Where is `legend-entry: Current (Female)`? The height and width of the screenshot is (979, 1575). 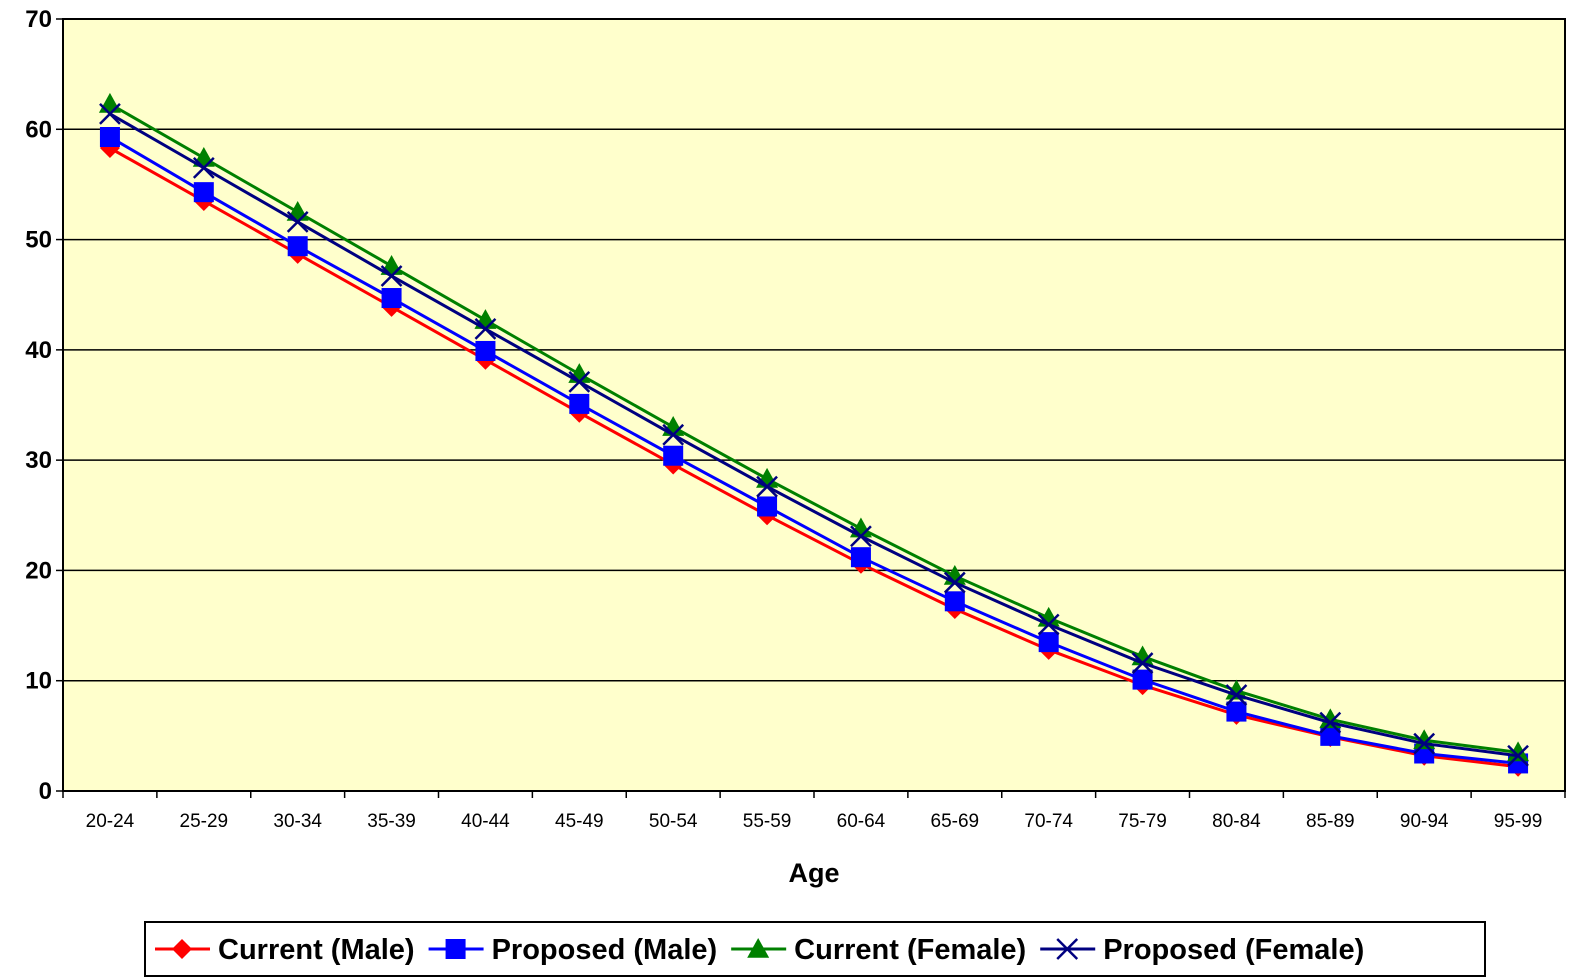
legend-entry: Current (Female) is located at coordinates (878, 950).